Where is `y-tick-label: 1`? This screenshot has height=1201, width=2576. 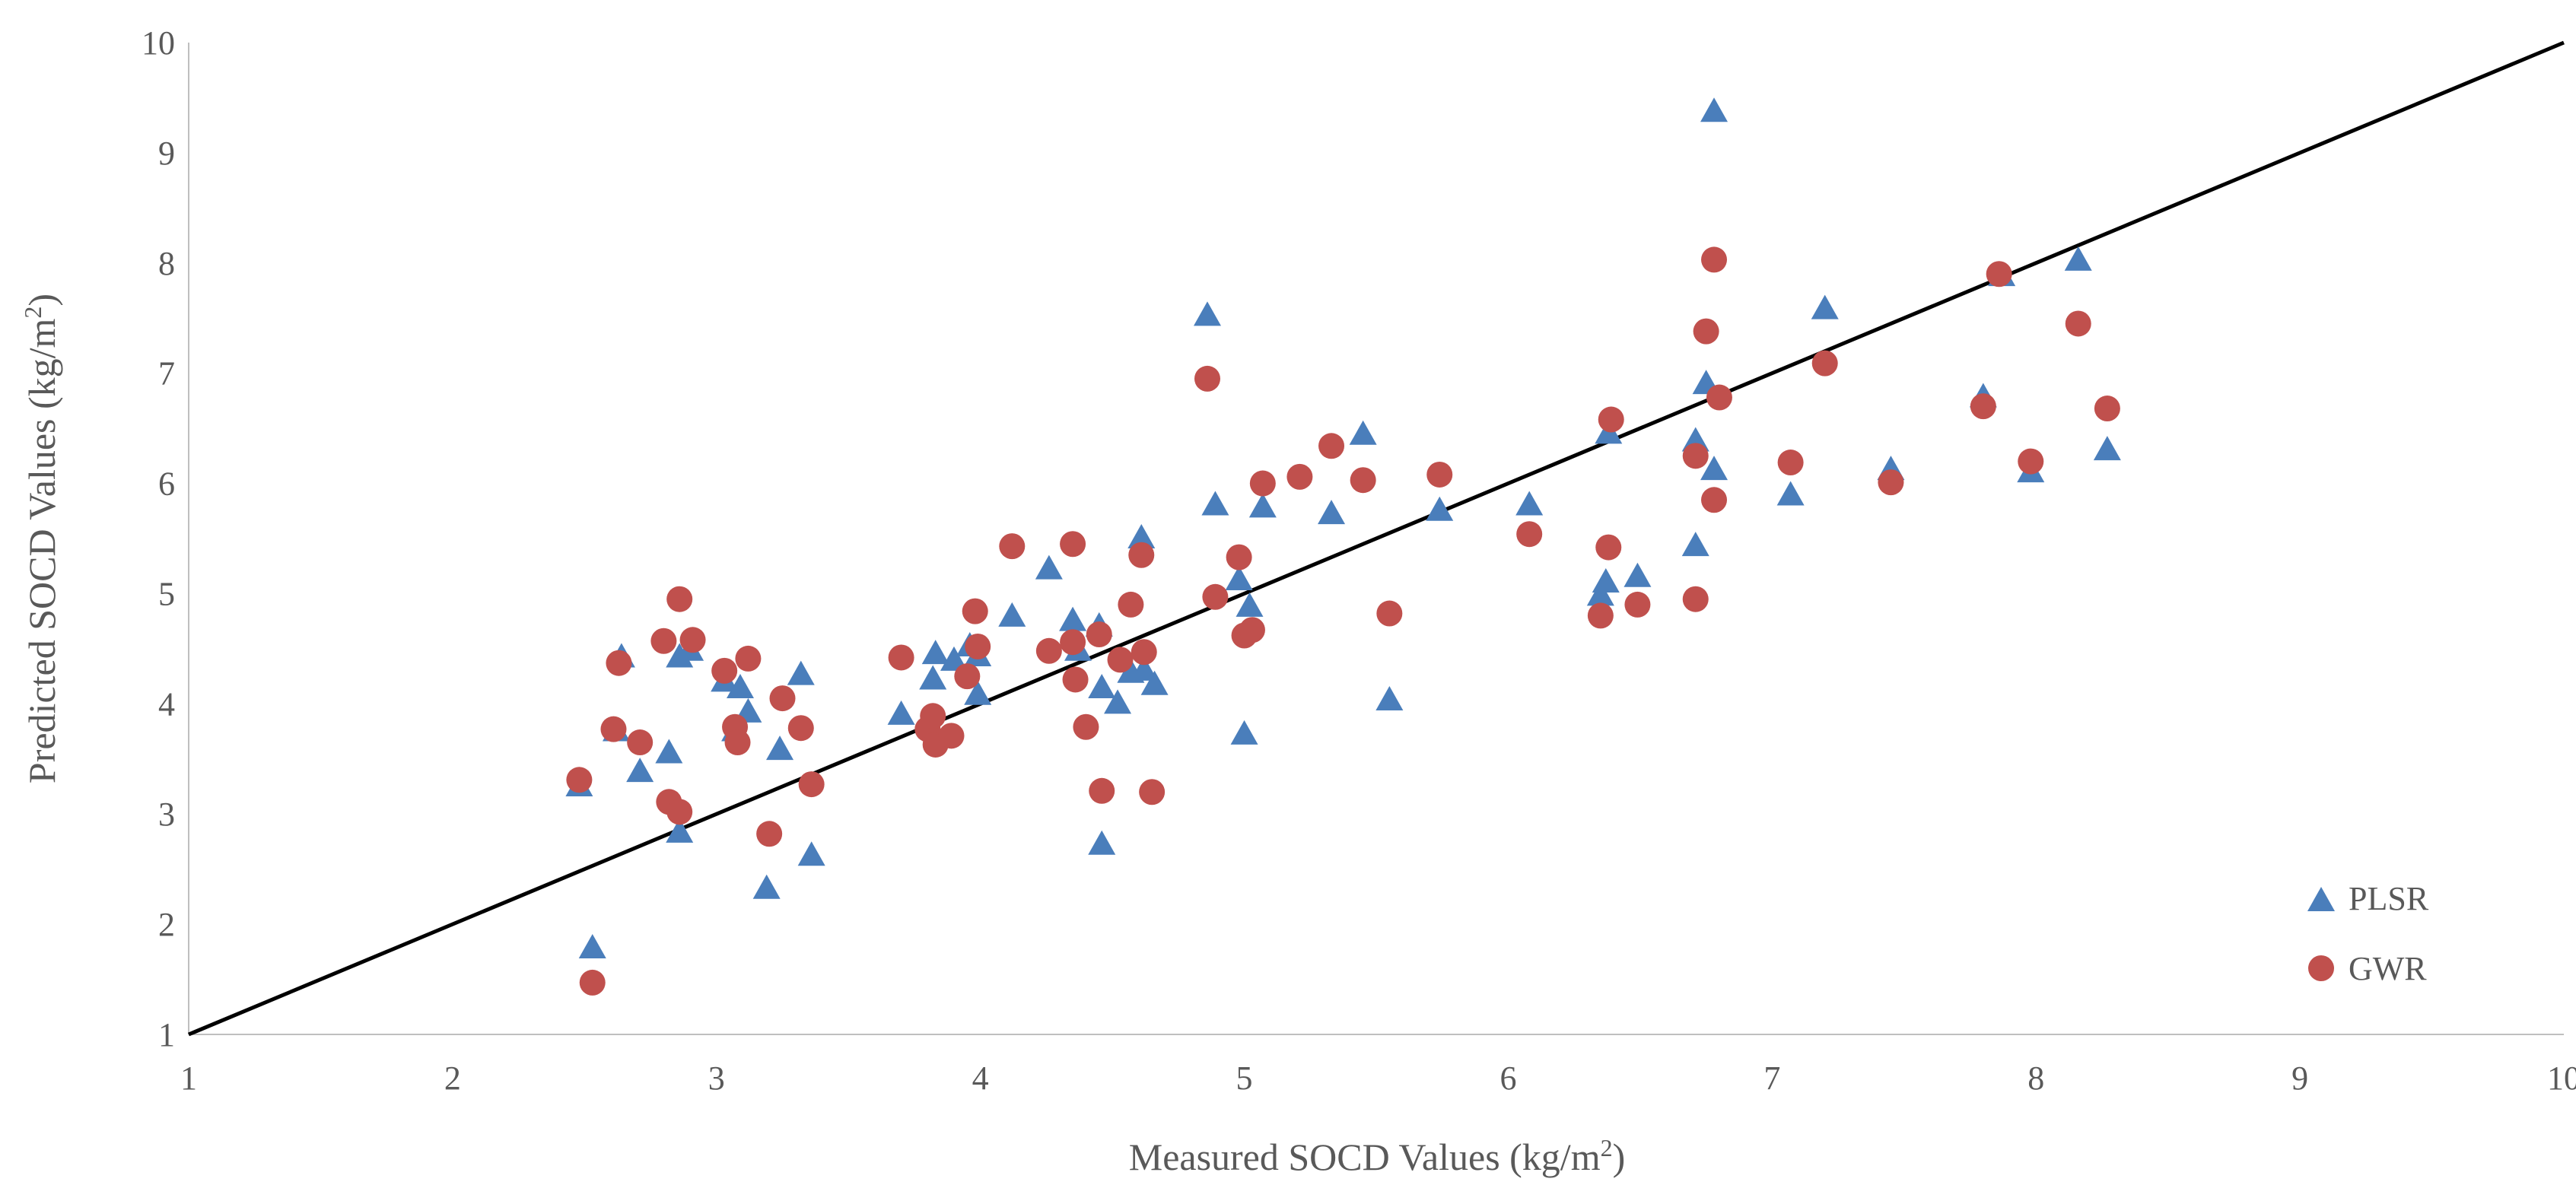 y-tick-label: 1 is located at coordinates (166, 1034).